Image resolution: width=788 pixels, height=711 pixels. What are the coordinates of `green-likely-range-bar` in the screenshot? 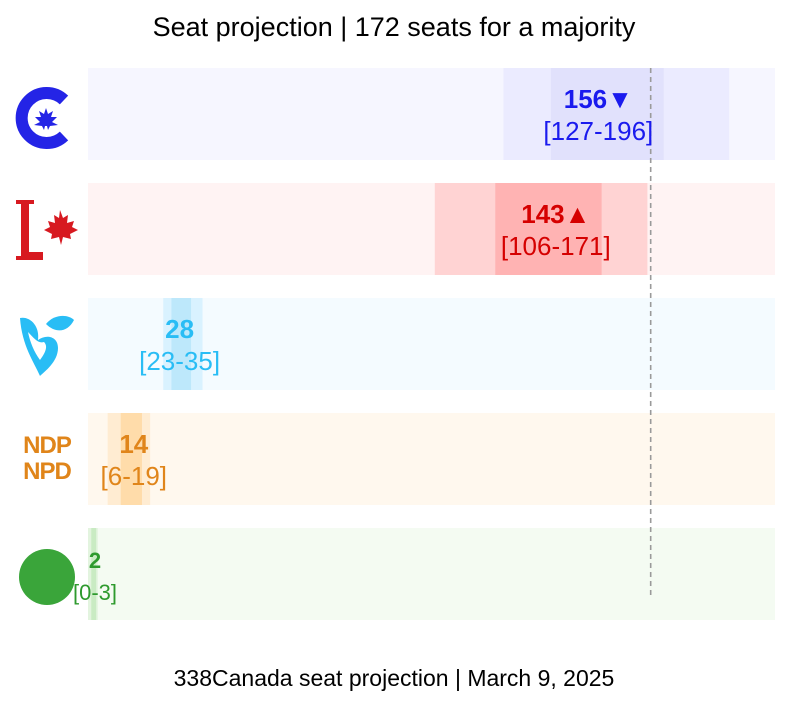 It's located at (94, 574).